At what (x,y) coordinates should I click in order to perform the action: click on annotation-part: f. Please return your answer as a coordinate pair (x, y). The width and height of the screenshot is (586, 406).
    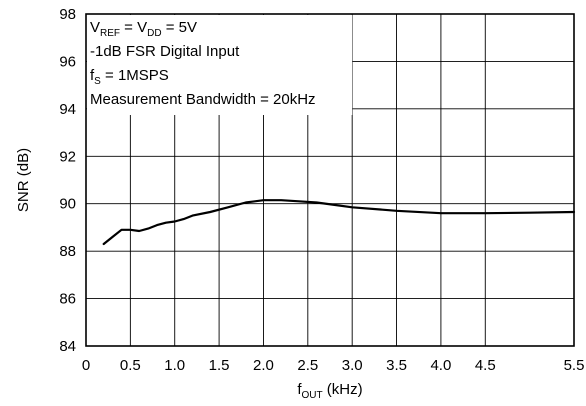
    Looking at the image, I should click on (92, 75).